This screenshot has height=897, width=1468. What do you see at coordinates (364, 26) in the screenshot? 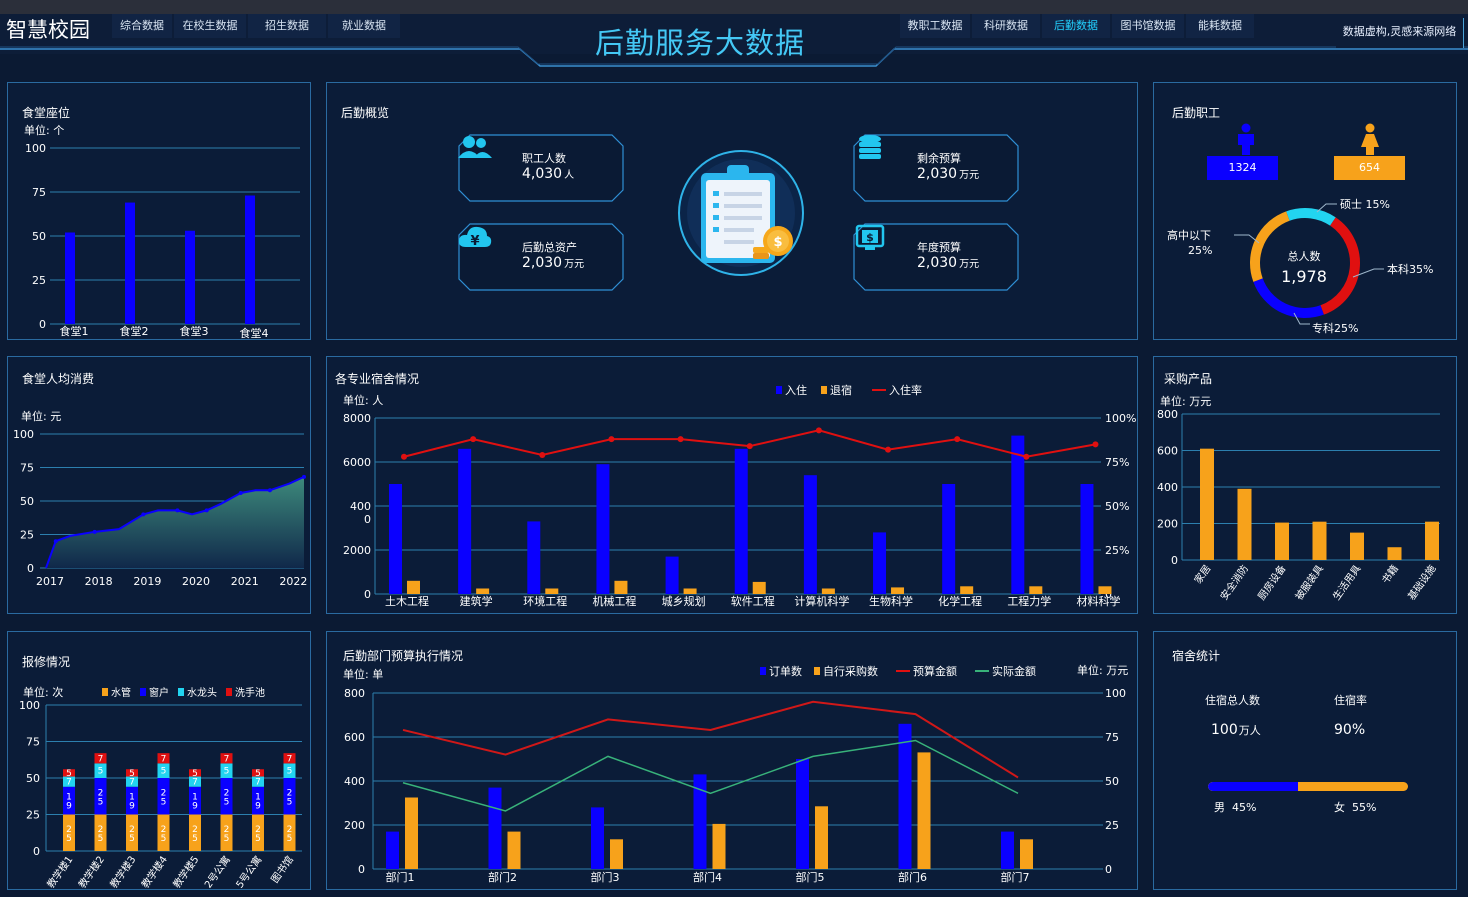
I see `nav-tab-employment: 就业数据` at bounding box center [364, 26].